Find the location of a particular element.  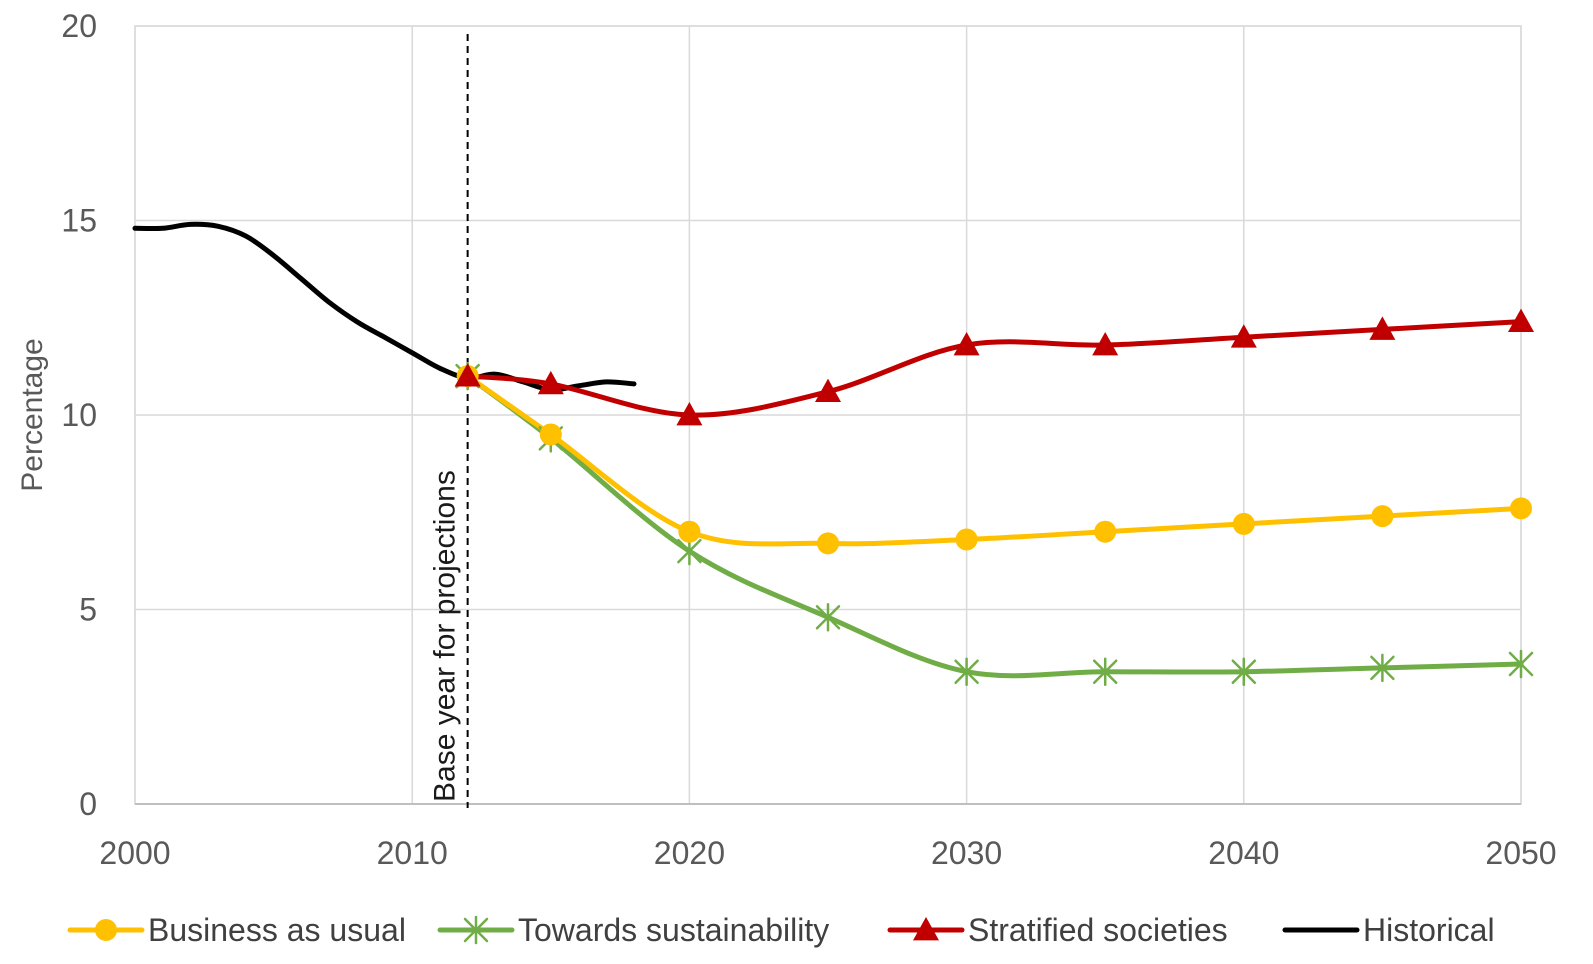

y-tick-label: 10 is located at coordinates (79, 415).